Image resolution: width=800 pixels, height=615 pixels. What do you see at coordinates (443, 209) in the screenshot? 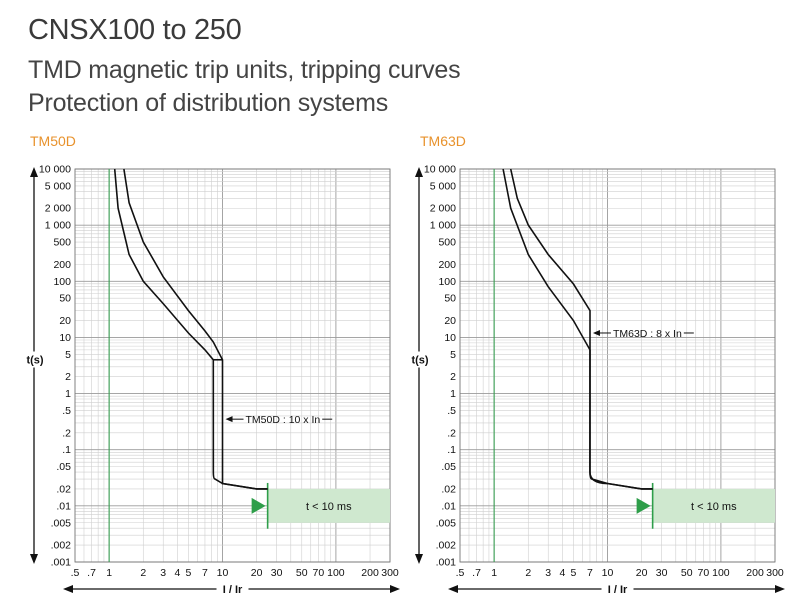
I see `chart1-y-tick-label: 2 000` at bounding box center [443, 209].